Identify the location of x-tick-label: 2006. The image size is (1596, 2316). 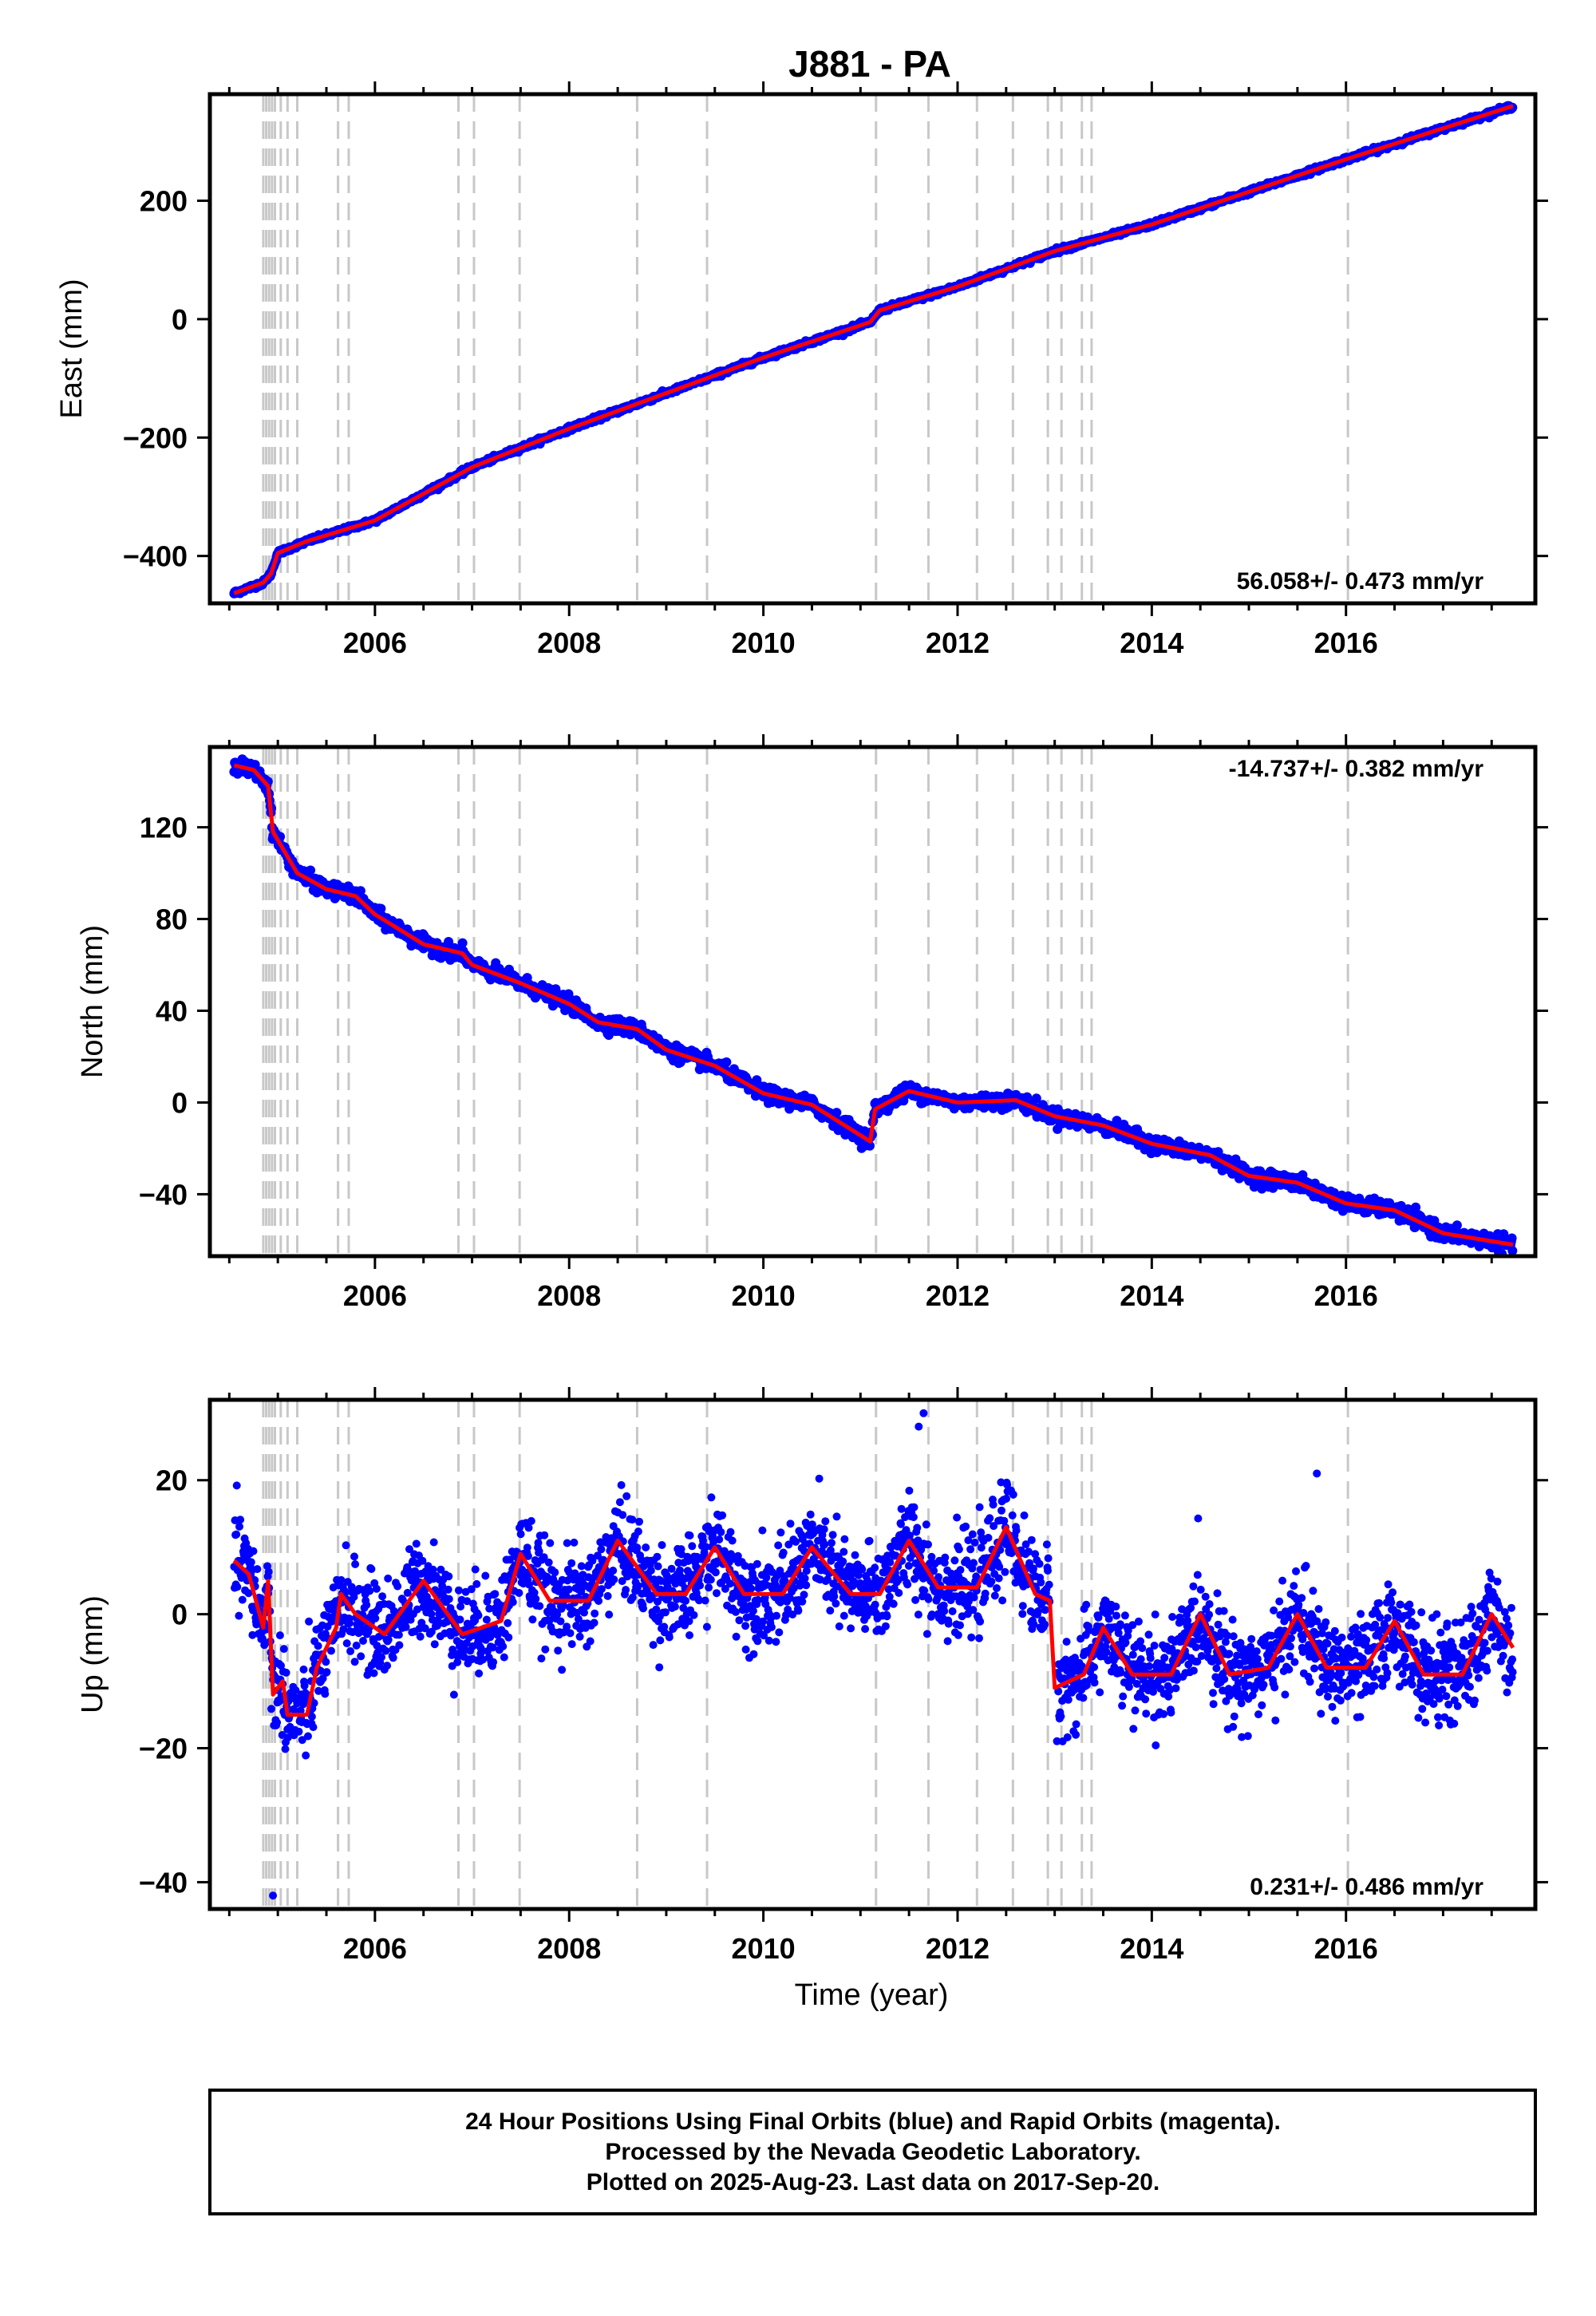
(375, 642).